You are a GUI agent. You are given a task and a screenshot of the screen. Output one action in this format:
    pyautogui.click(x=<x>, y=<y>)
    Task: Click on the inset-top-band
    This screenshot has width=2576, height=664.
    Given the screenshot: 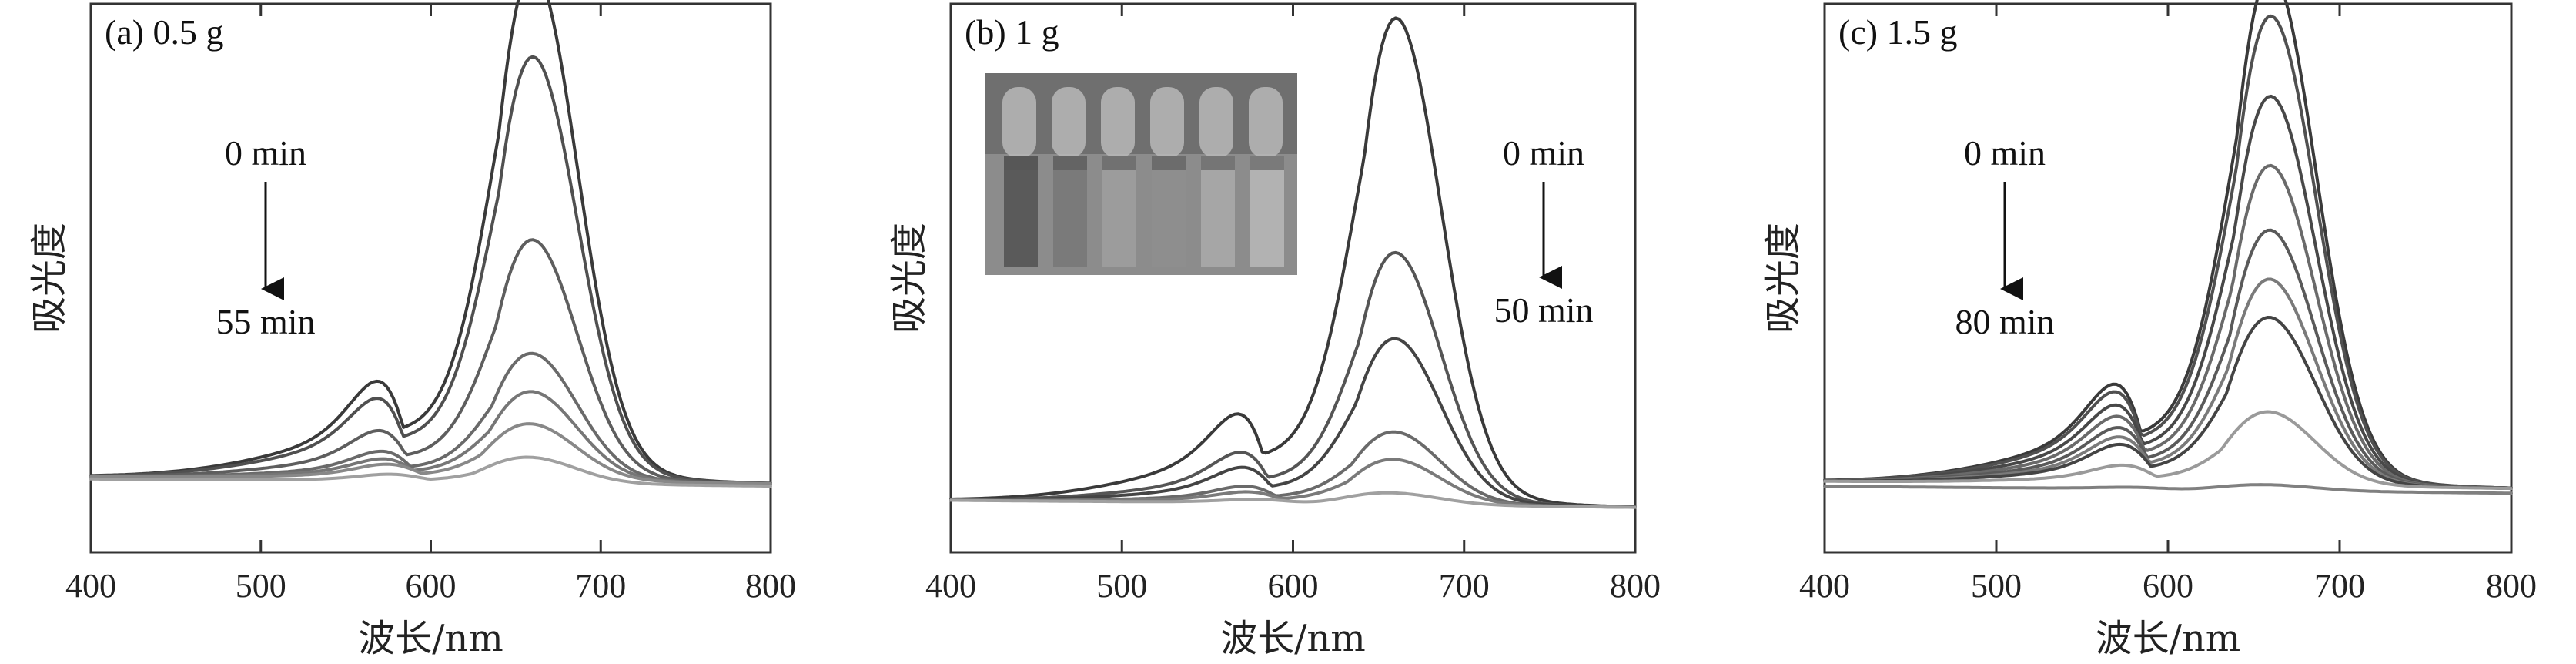 What is the action you would take?
    pyautogui.click(x=1141, y=113)
    